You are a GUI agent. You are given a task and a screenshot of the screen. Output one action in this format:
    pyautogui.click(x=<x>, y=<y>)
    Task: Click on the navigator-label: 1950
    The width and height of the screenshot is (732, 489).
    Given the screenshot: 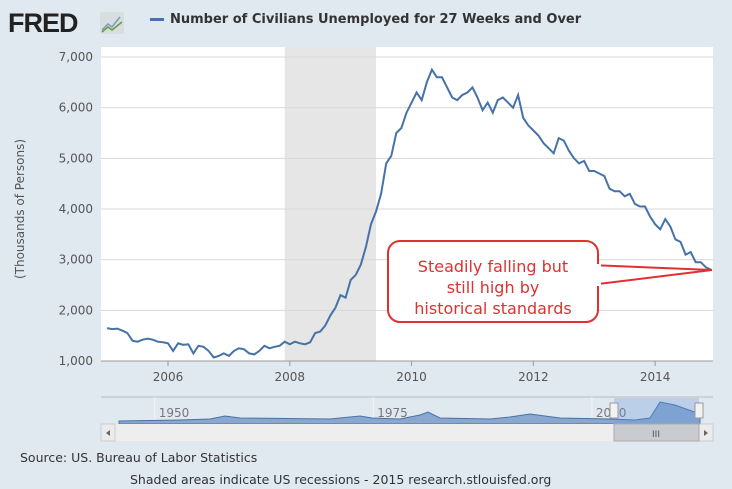 What is the action you would take?
    pyautogui.click(x=174, y=413)
    